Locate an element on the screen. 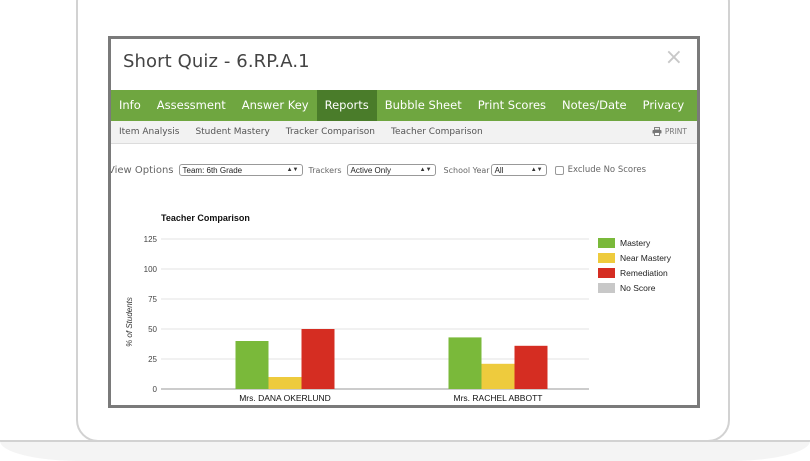  modal-title: Short Quiz - 6.RP.A.1 is located at coordinates (216, 61).